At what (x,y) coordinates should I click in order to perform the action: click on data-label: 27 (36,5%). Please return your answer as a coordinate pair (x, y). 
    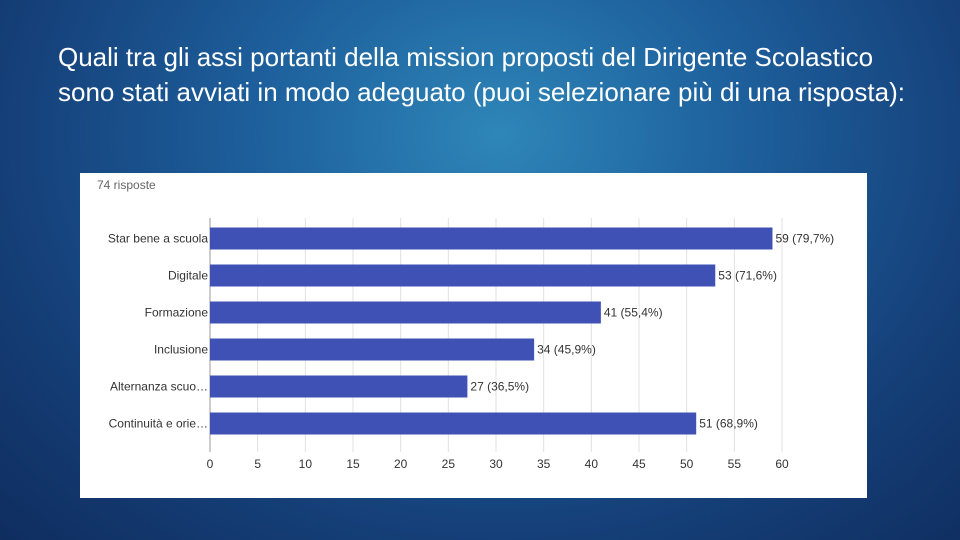
    Looking at the image, I should click on (499, 387).